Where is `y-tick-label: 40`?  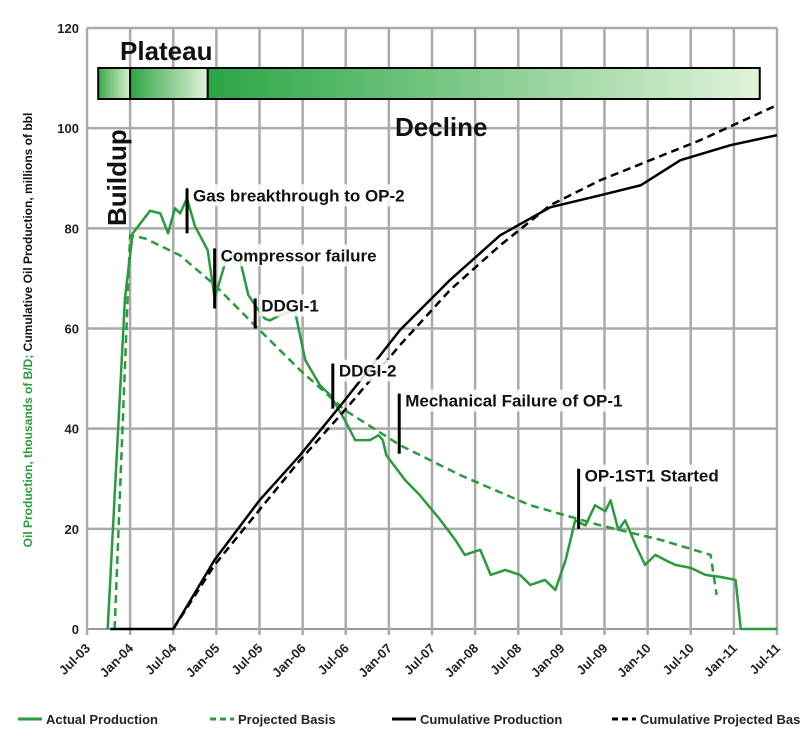 y-tick-label: 40 is located at coordinates (72, 429).